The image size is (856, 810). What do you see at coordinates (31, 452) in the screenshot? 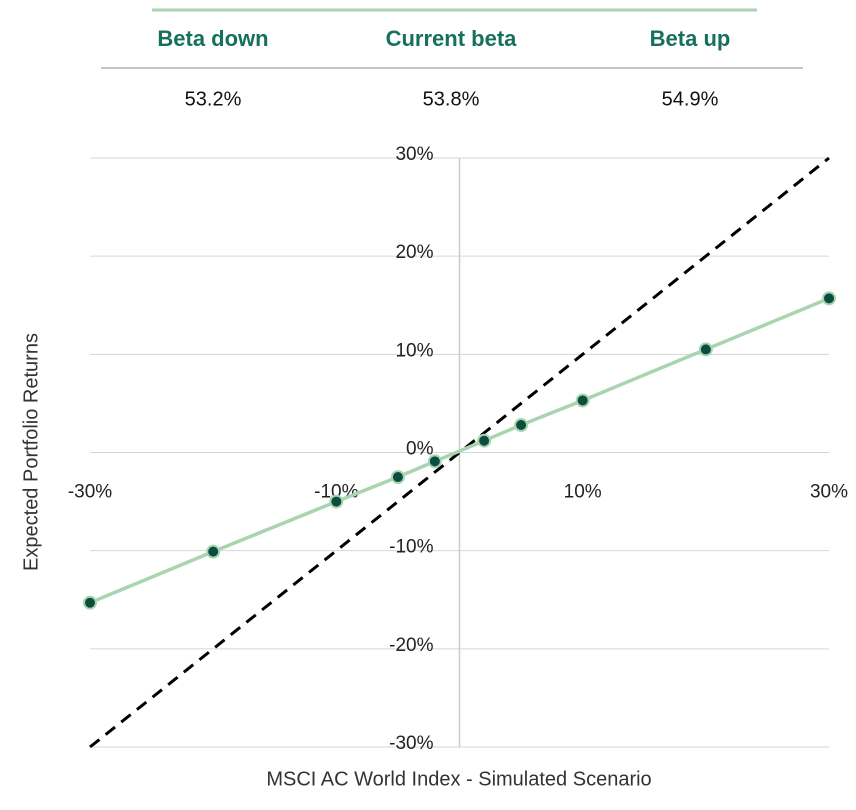
I see `y-axis-label: Expected Portfolio Returns` at bounding box center [31, 452].